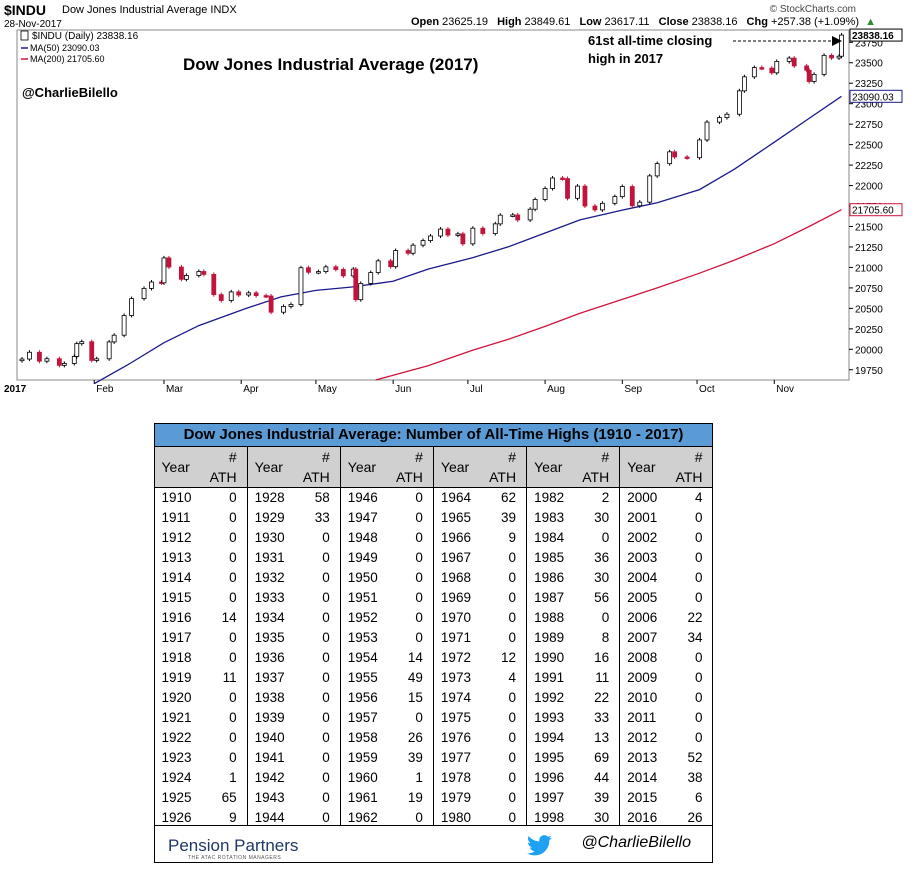 The image size is (916, 870). Describe the element at coordinates (642, 577) in the screenshot. I see `year-cell: 2004` at that location.